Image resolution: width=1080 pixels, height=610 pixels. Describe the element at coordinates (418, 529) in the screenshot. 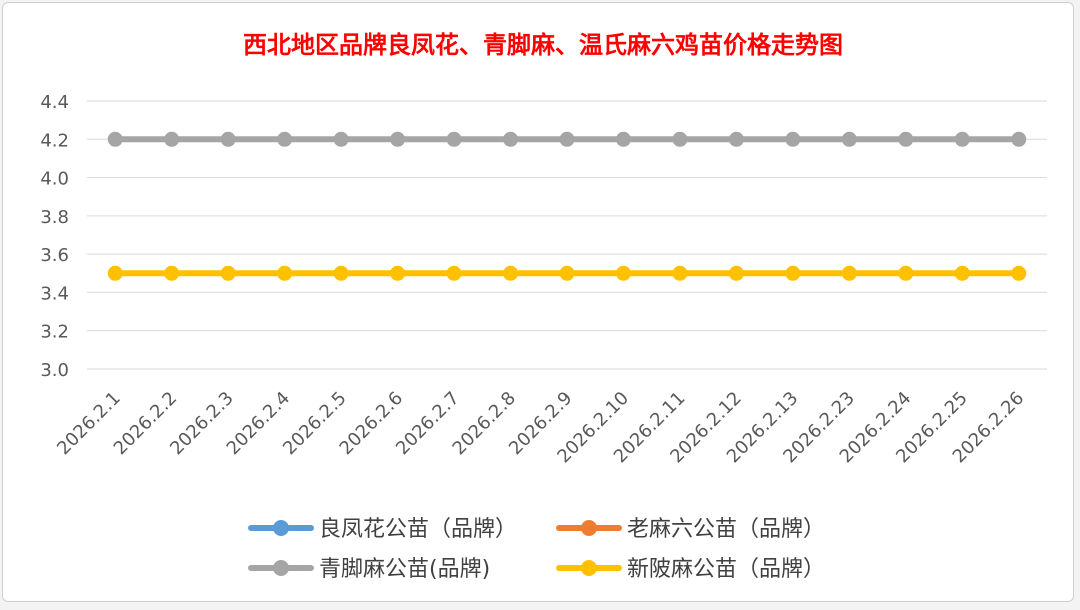

I see `legend-label: 良凤花公苗（品牌）` at that location.